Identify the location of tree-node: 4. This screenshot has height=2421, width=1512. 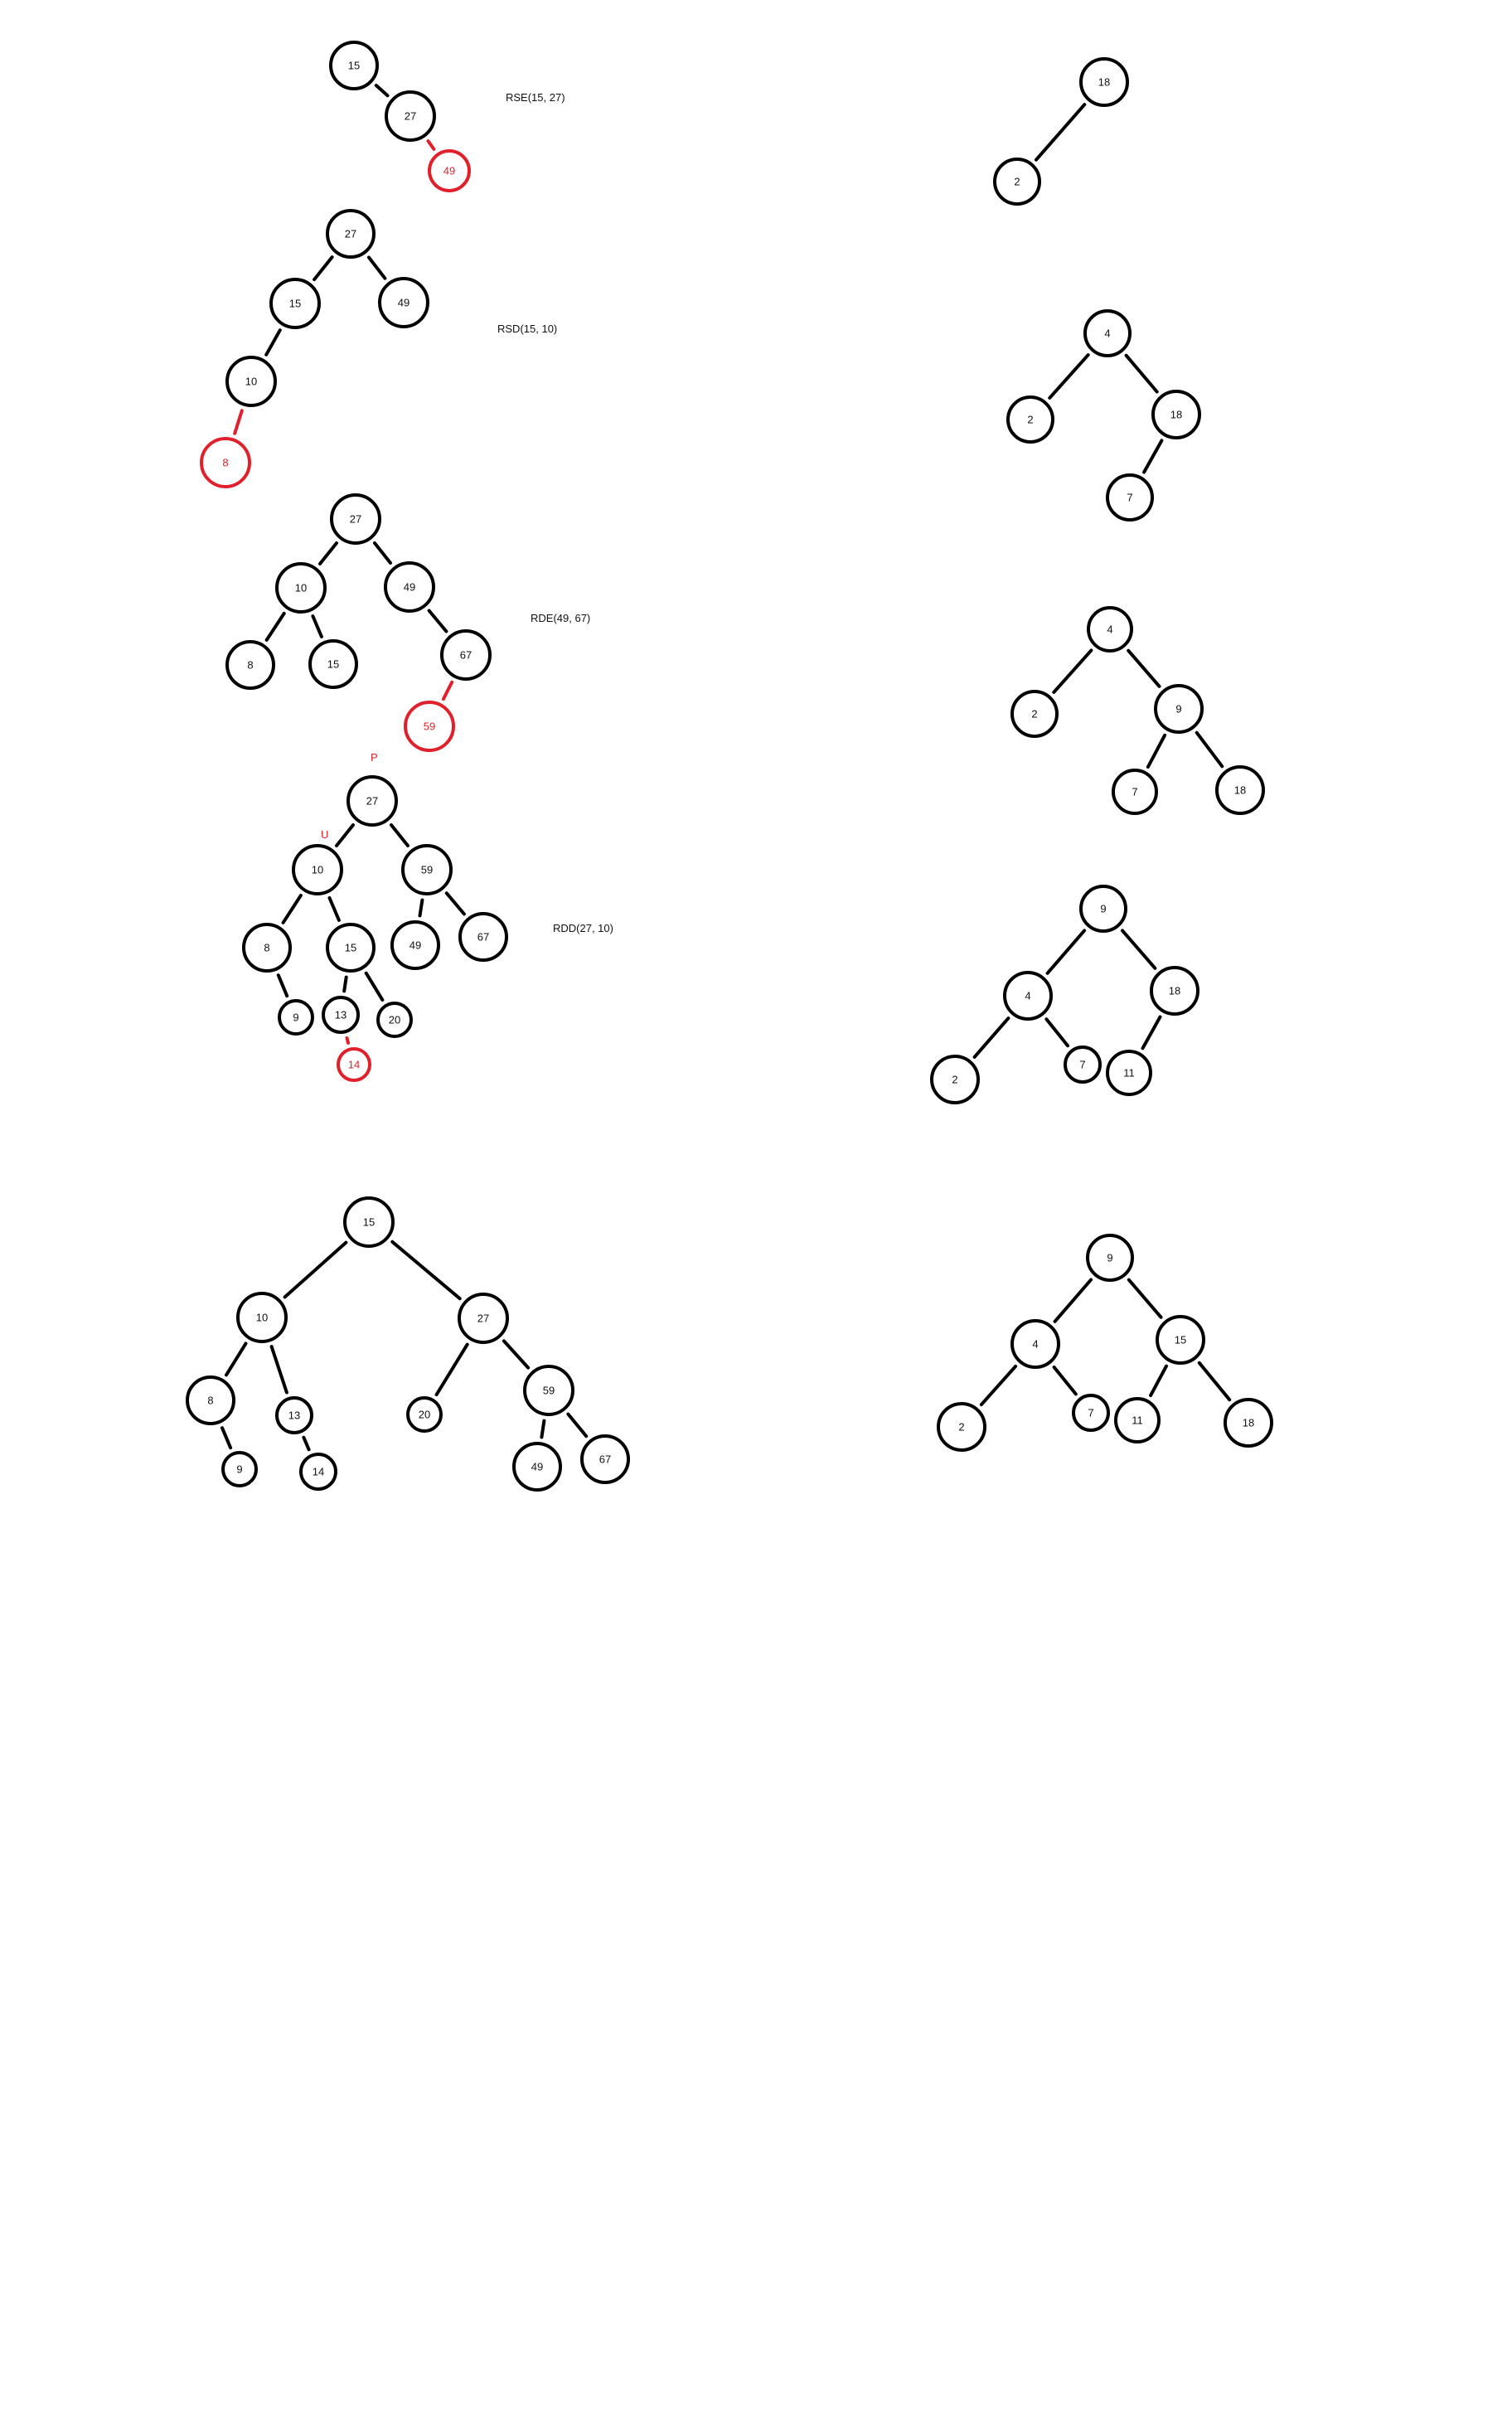
(1035, 1344).